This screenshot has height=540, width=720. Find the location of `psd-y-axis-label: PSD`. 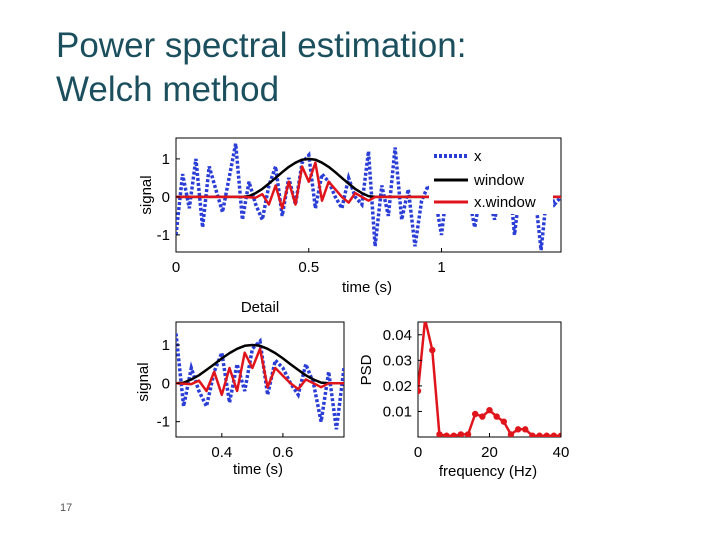

psd-y-axis-label: PSD is located at coordinates (366, 369).